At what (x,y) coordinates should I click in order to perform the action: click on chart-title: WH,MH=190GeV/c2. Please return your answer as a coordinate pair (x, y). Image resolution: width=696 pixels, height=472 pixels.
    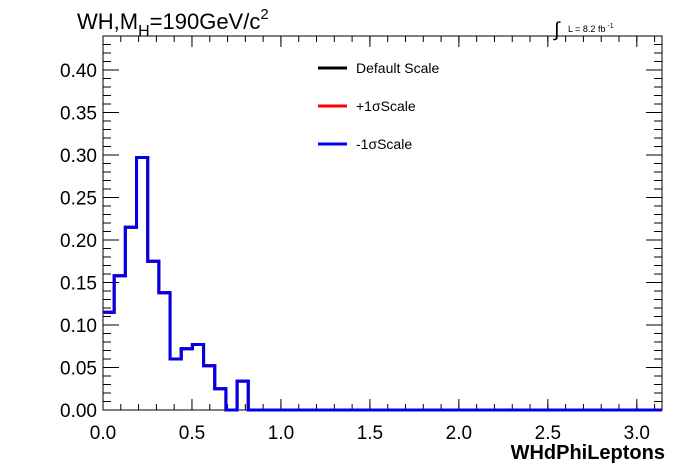
    Looking at the image, I should click on (173, 23).